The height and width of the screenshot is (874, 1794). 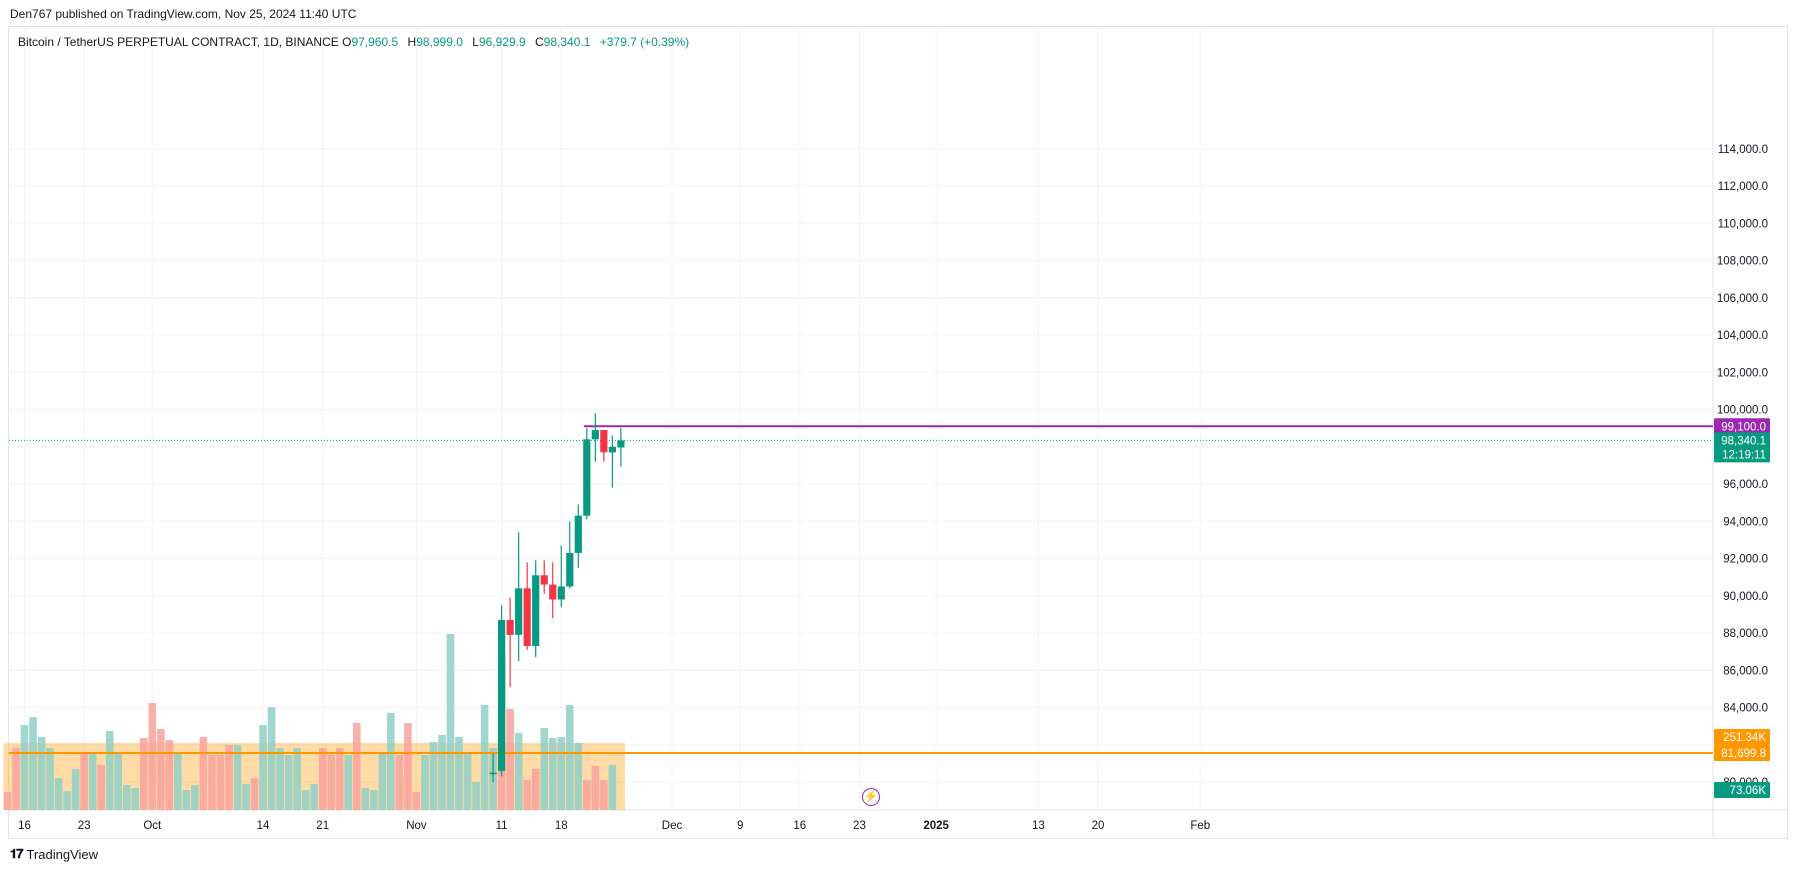 I want to click on price-tick-label: 112,000.0, so click(x=1743, y=187).